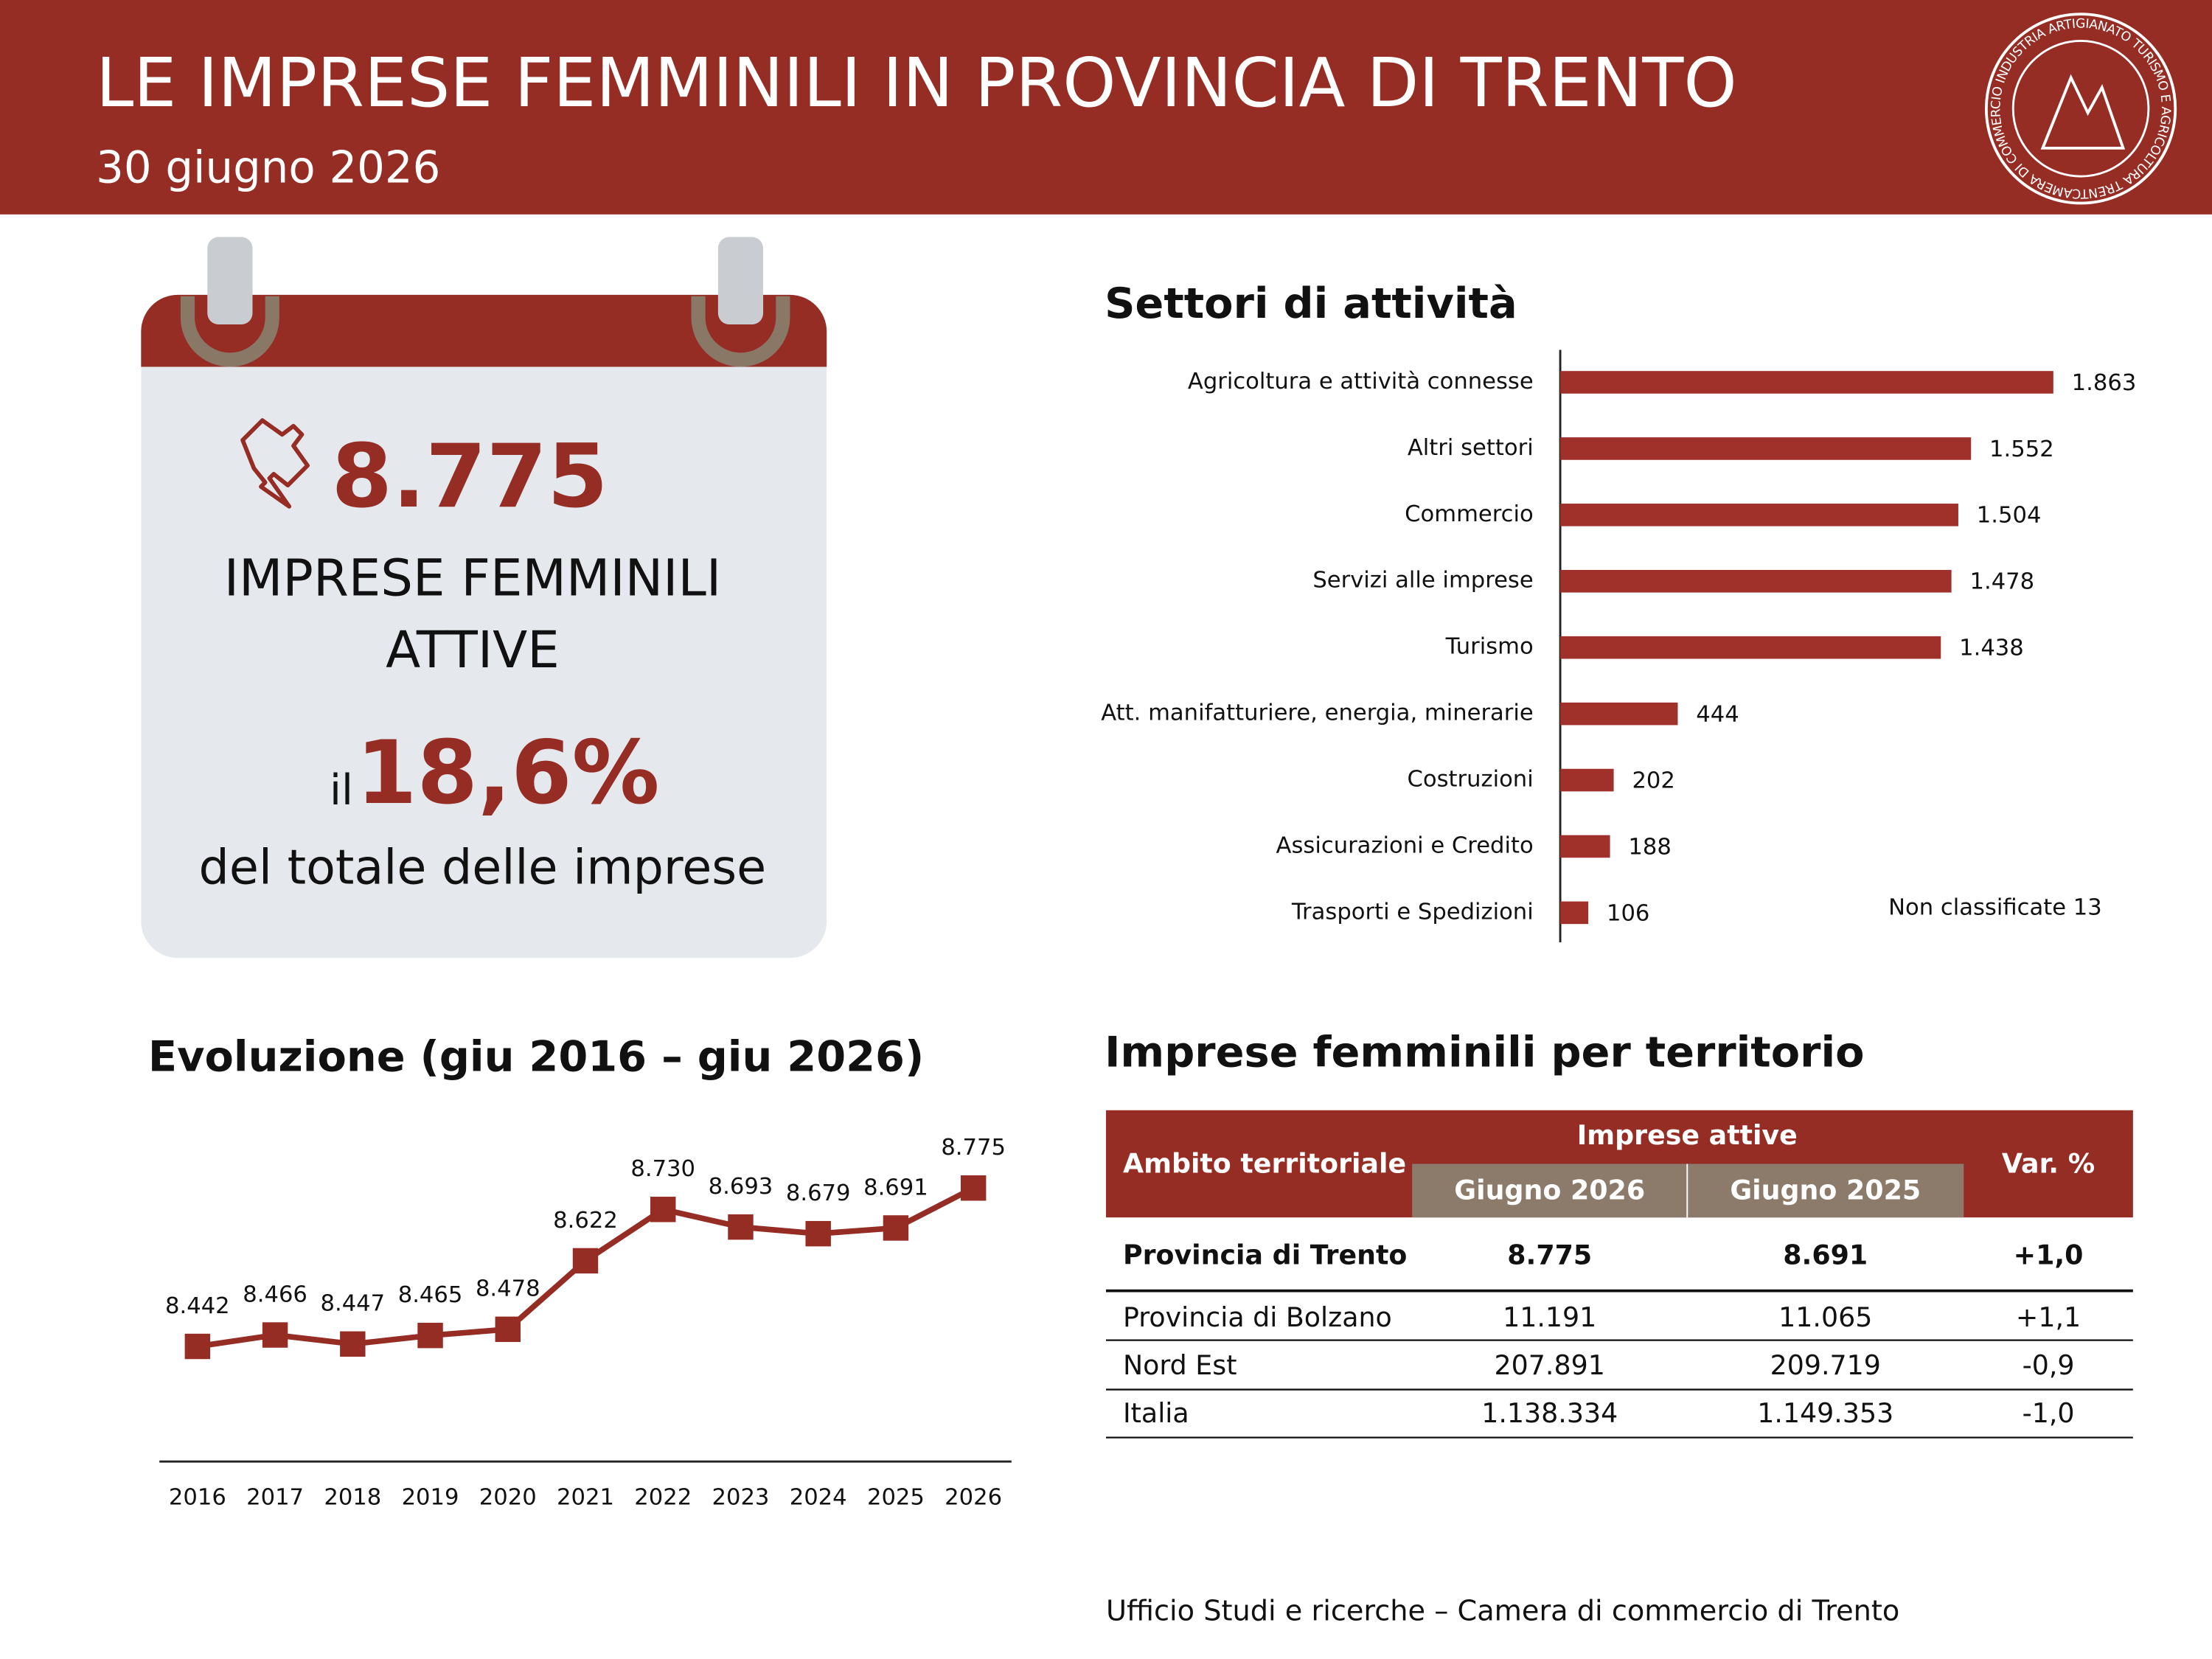 The image size is (2212, 1659). I want to click on kpi-label: IMPRESE FEMMINILI, so click(472, 578).